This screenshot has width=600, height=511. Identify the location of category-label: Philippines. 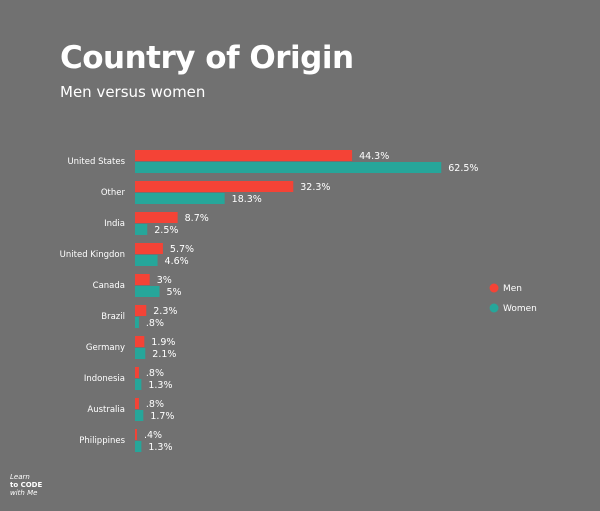
(102, 441).